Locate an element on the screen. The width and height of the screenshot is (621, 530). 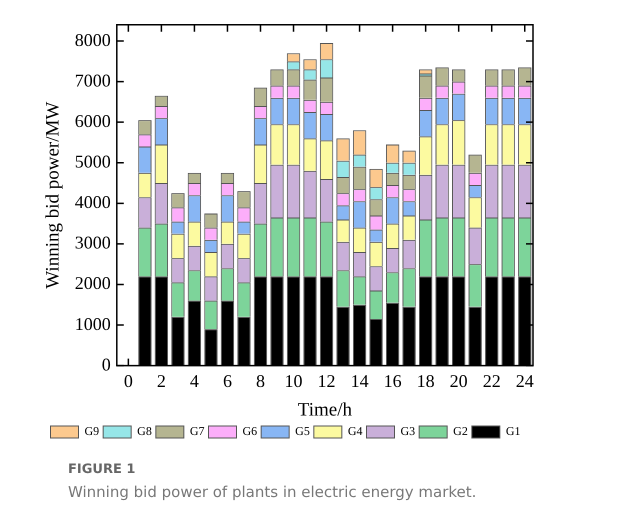
y-tick-label: 3000 is located at coordinates (92, 242).